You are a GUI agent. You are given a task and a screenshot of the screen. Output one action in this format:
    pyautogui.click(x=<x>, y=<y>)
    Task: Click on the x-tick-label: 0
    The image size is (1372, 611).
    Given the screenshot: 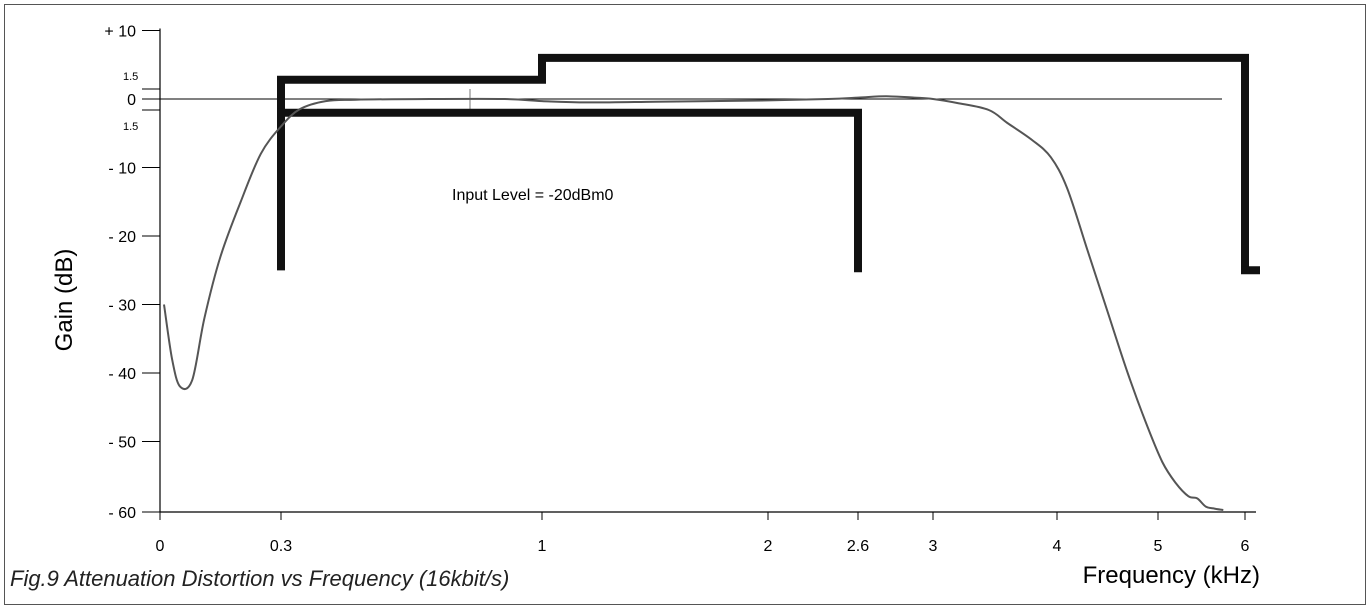 What is the action you would take?
    pyautogui.click(x=160, y=546)
    